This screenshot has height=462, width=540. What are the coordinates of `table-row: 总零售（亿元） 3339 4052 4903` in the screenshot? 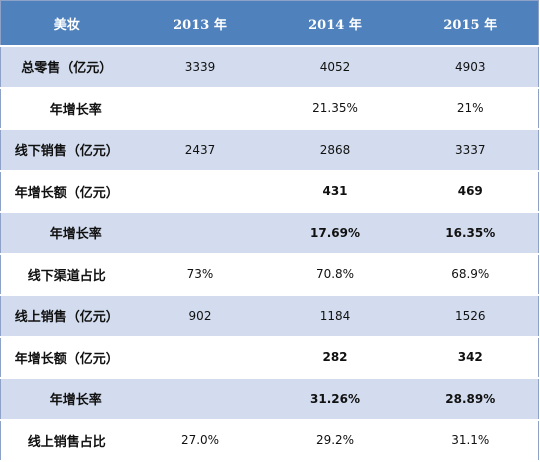 It's located at (269, 67).